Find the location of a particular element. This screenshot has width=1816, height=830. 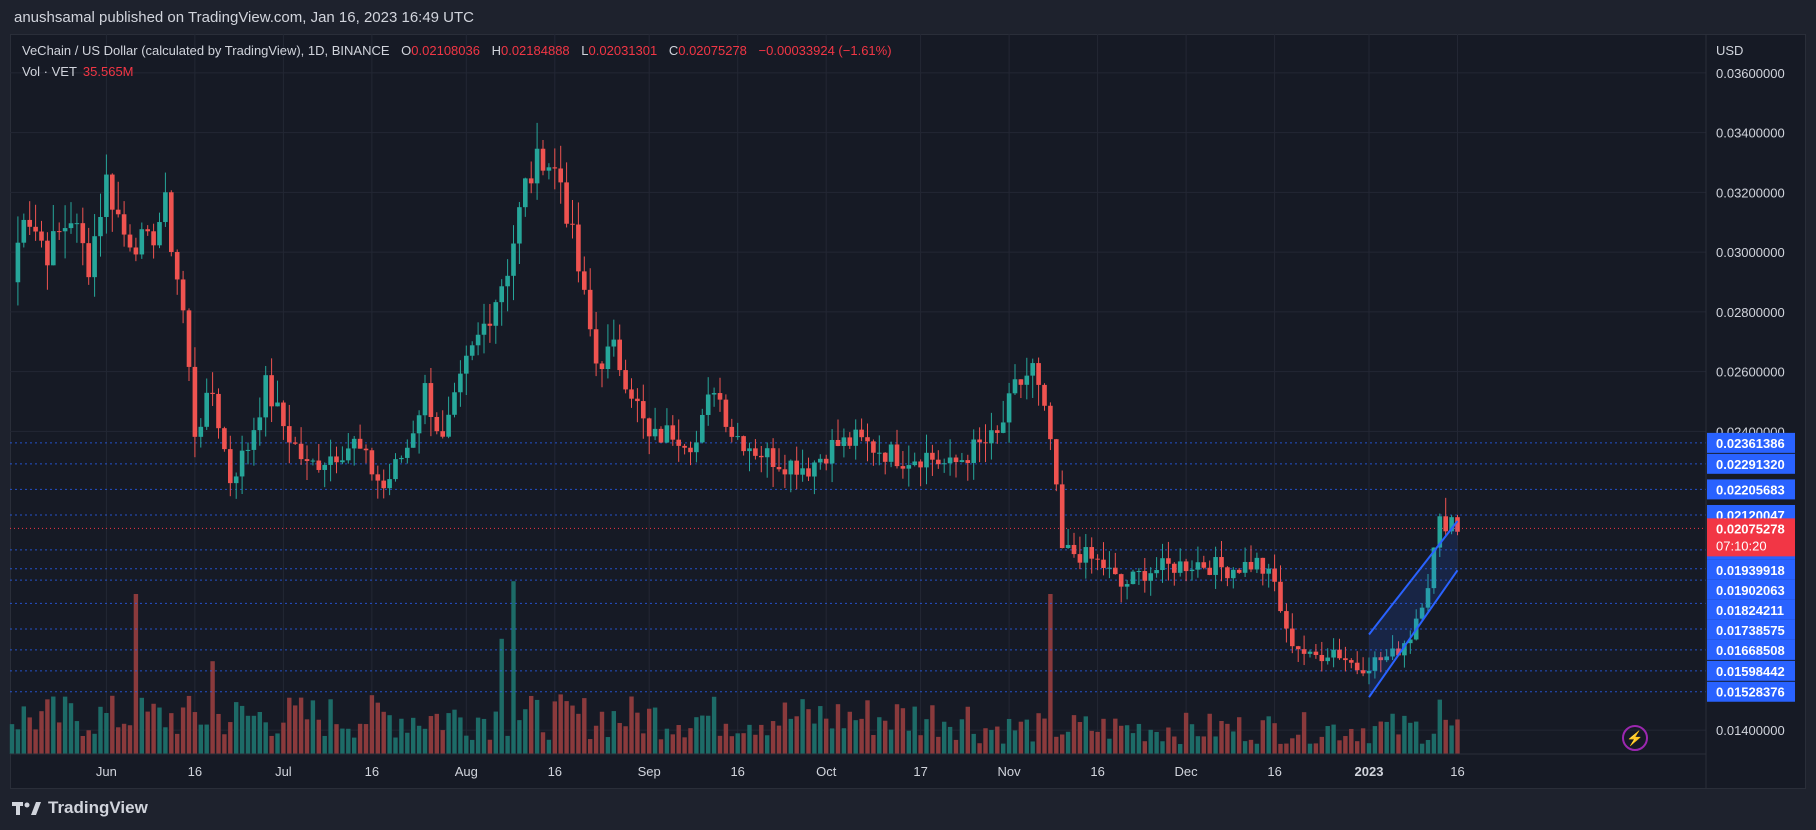

chart-legend-volume: Vol · VET 35.565M is located at coordinates (78, 71).